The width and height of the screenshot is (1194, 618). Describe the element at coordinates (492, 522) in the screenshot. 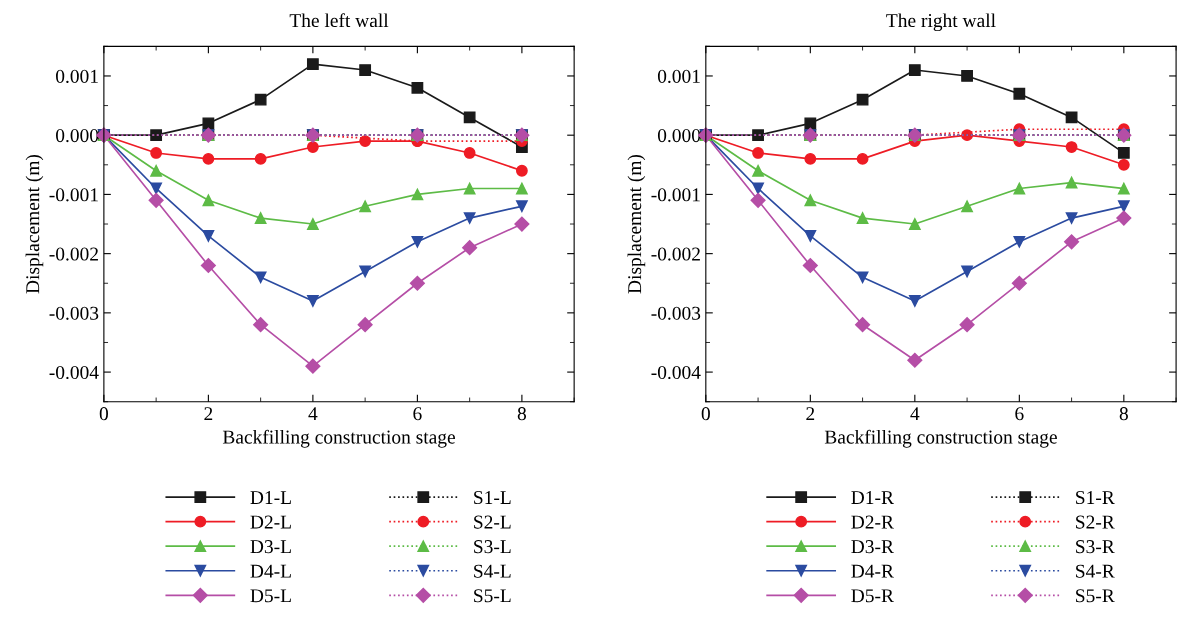

I see `legend-label: S2-L` at that location.